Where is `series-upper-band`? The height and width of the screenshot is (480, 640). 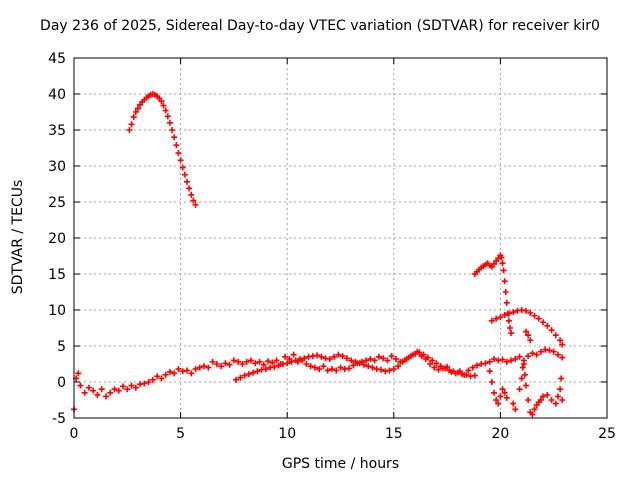 series-upper-band is located at coordinates (355, 366).